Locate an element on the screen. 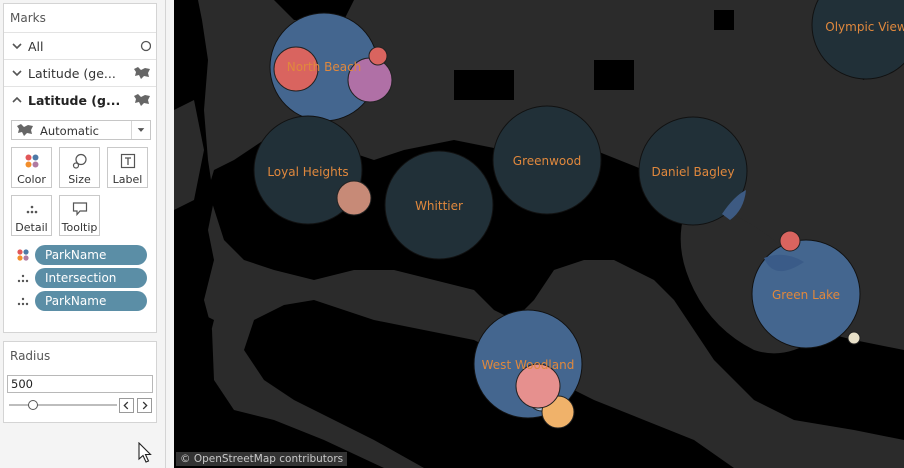 Image resolution: width=904 pixels, height=468 pixels. intersection-detail-pill: Intersection is located at coordinates (91, 278).